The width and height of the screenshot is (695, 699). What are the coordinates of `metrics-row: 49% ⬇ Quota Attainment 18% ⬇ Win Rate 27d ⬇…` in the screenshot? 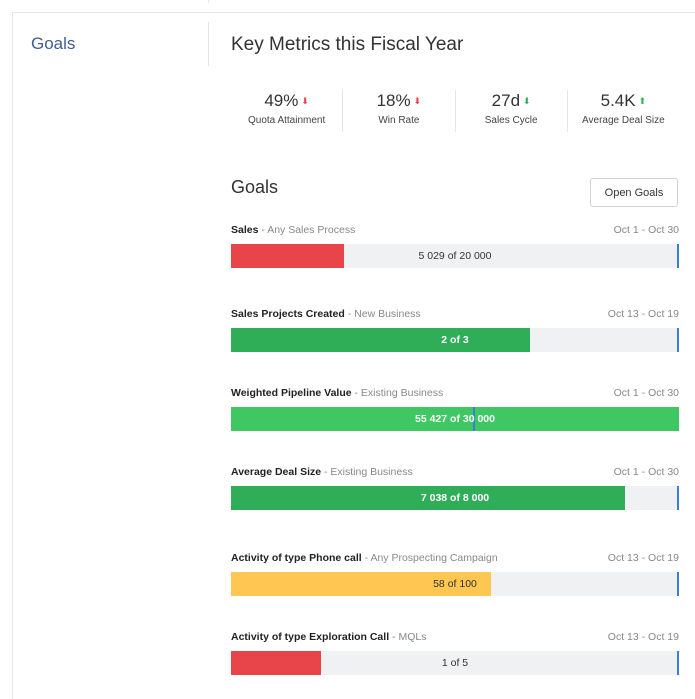 It's located at (455, 111).